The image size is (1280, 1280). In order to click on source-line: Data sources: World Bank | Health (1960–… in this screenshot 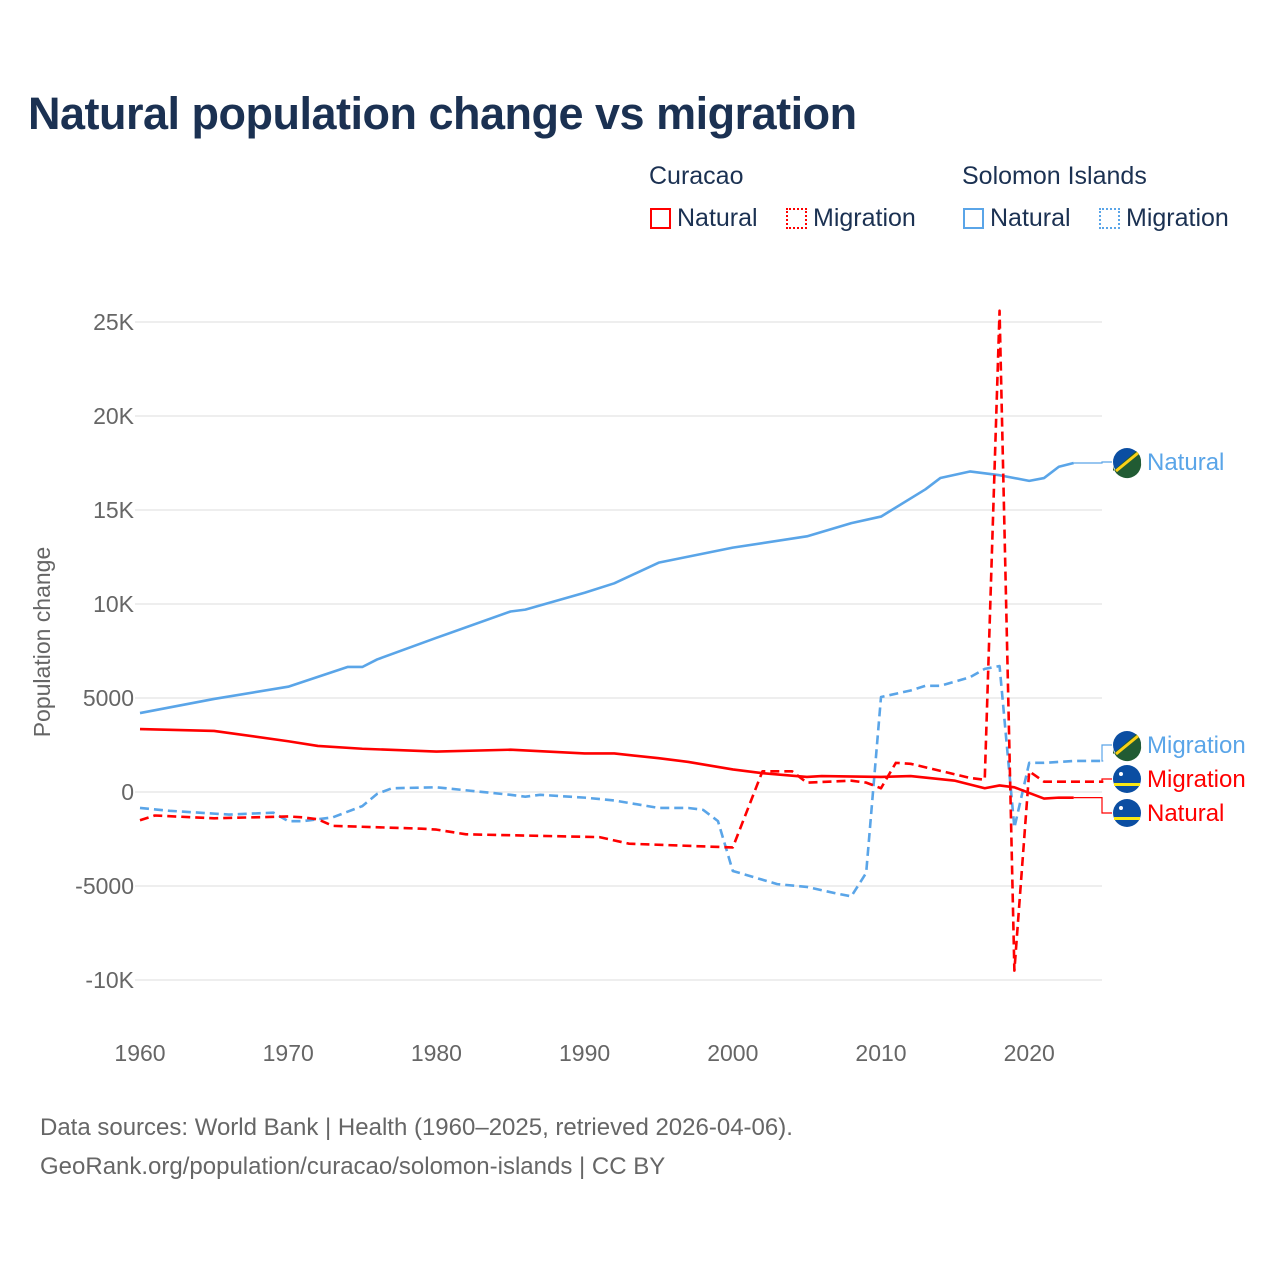, I will do `click(416, 1127)`.